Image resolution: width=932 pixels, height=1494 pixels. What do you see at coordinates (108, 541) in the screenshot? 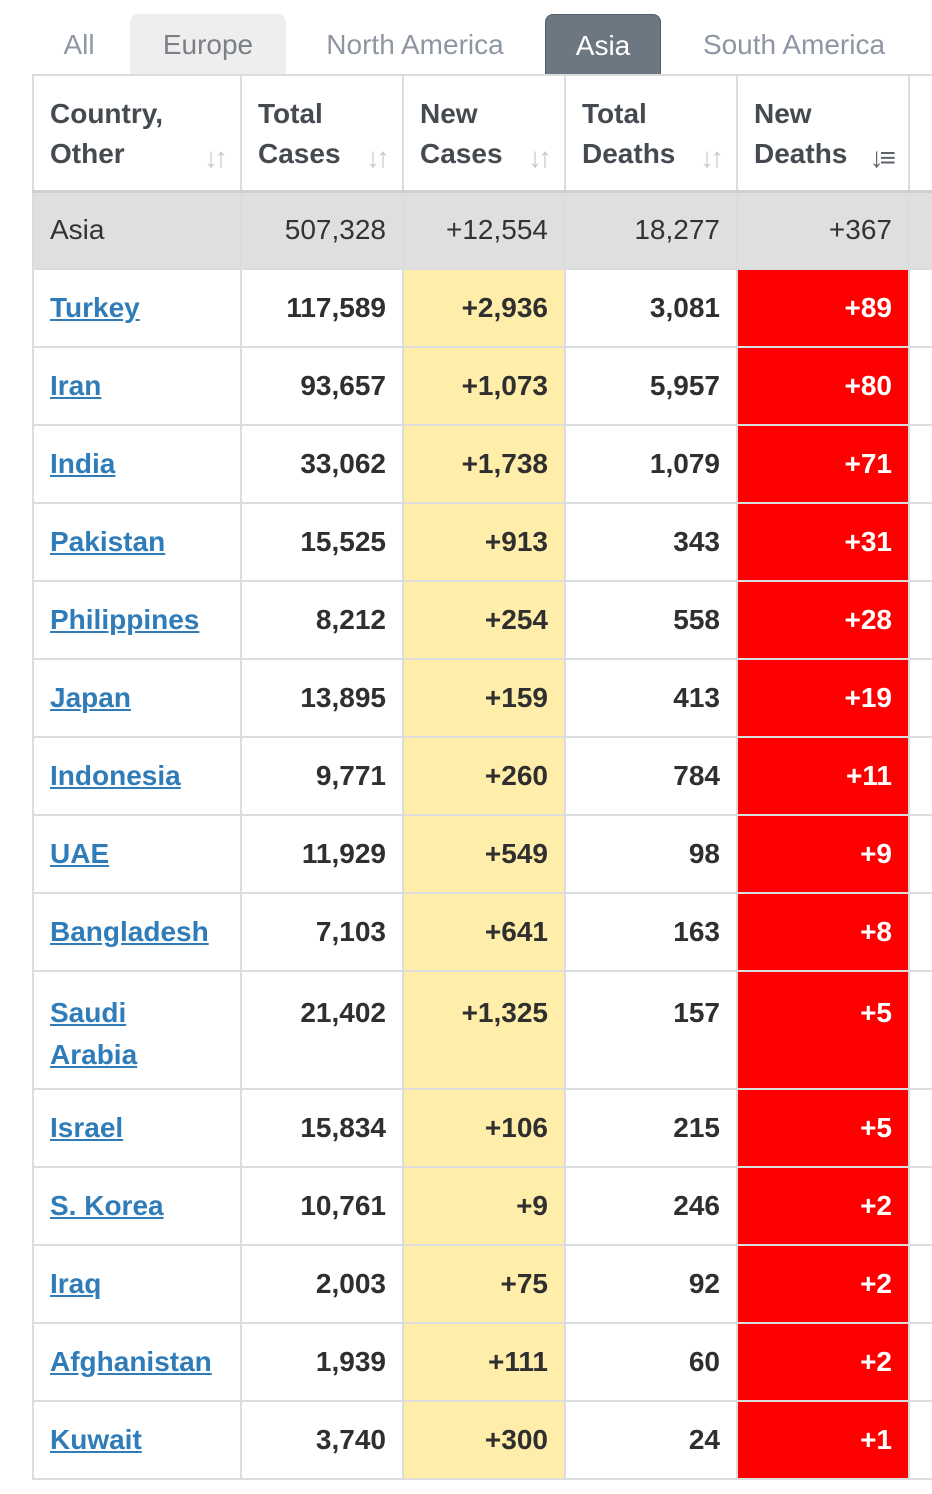
I see `country-link: Pakistan` at bounding box center [108, 541].